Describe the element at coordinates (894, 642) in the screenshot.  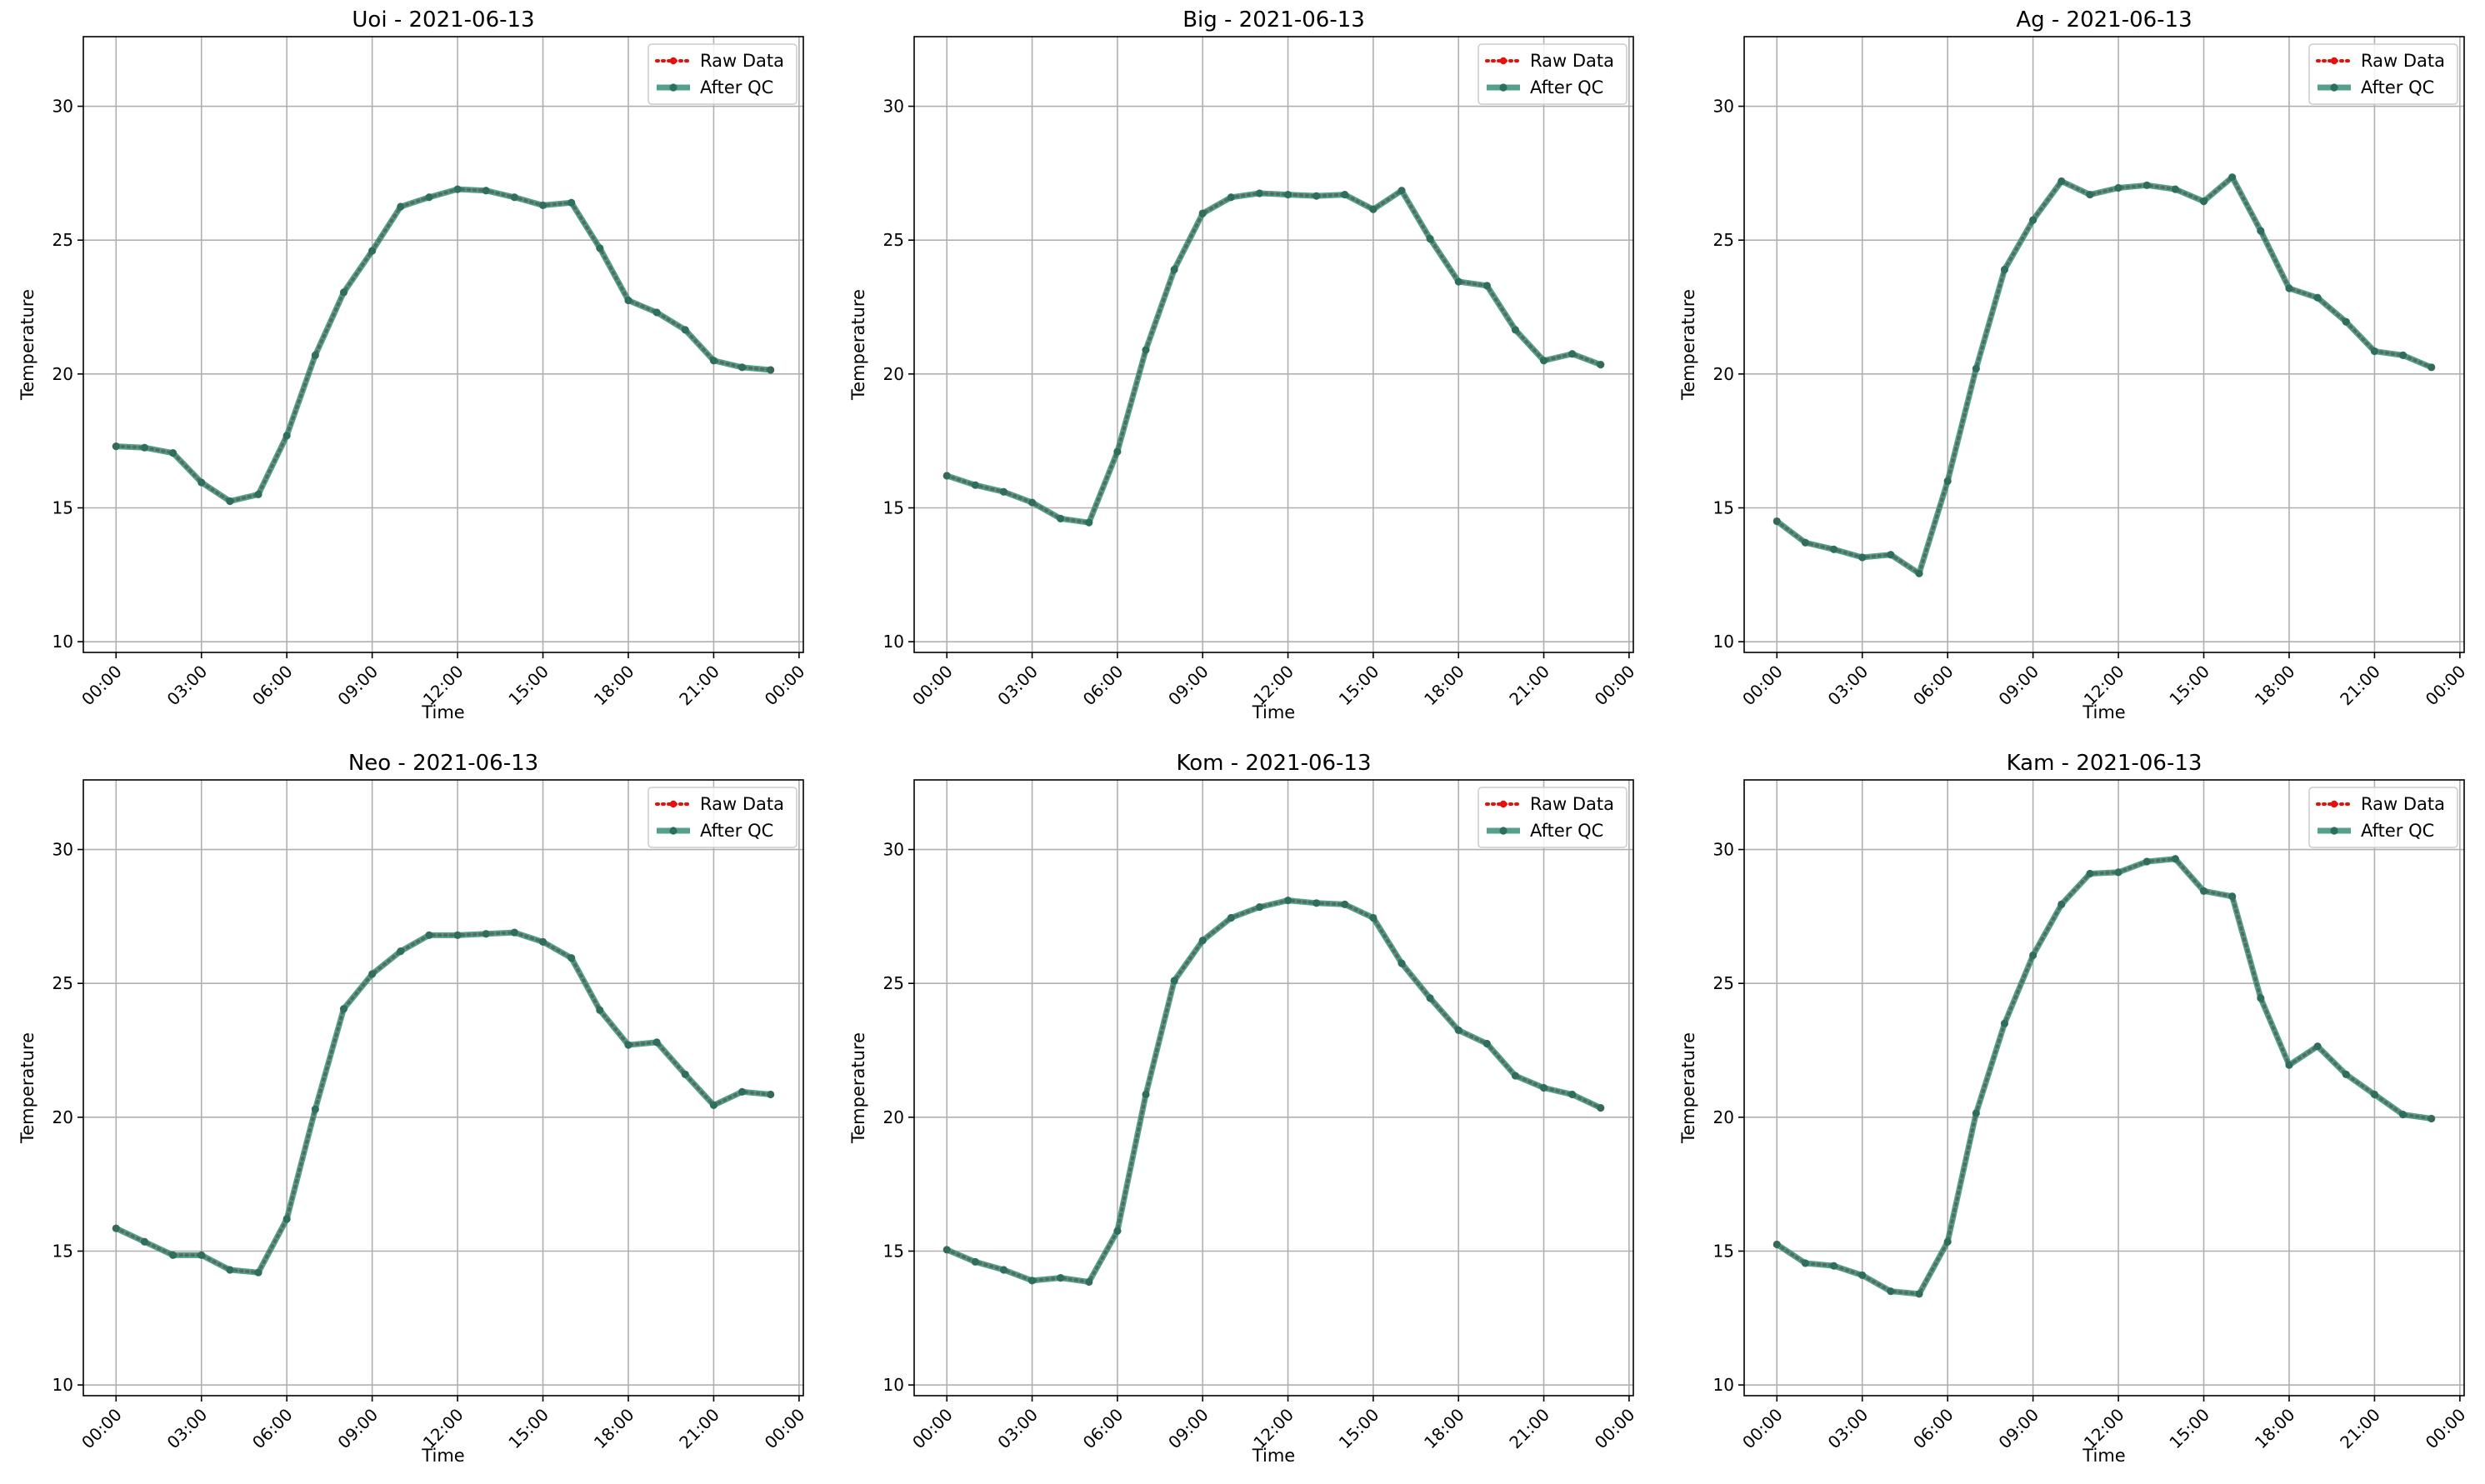
I see `y-tick-label: 10` at that location.